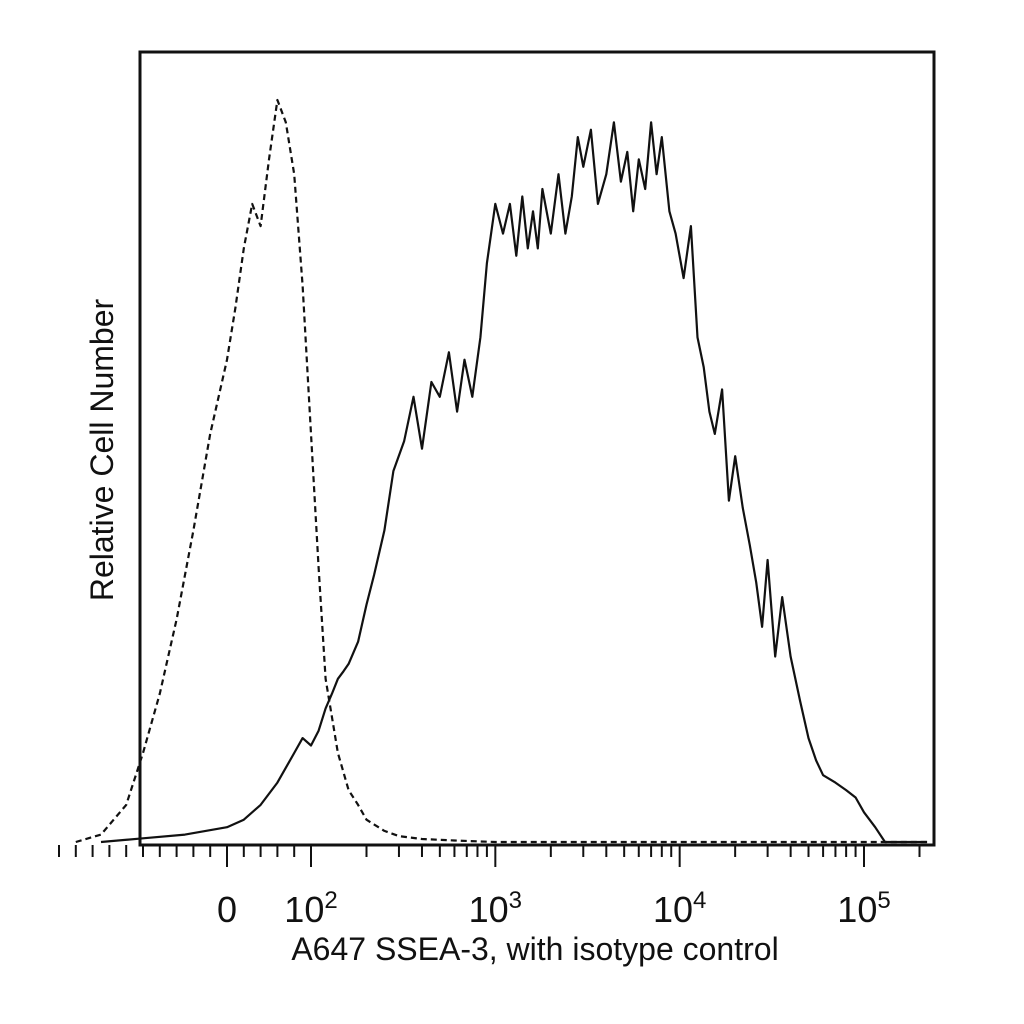 Image resolution: width=1024 pixels, height=1024 pixels. Describe the element at coordinates (489, 856) in the screenshot. I see `x-axis-ticks` at that location.